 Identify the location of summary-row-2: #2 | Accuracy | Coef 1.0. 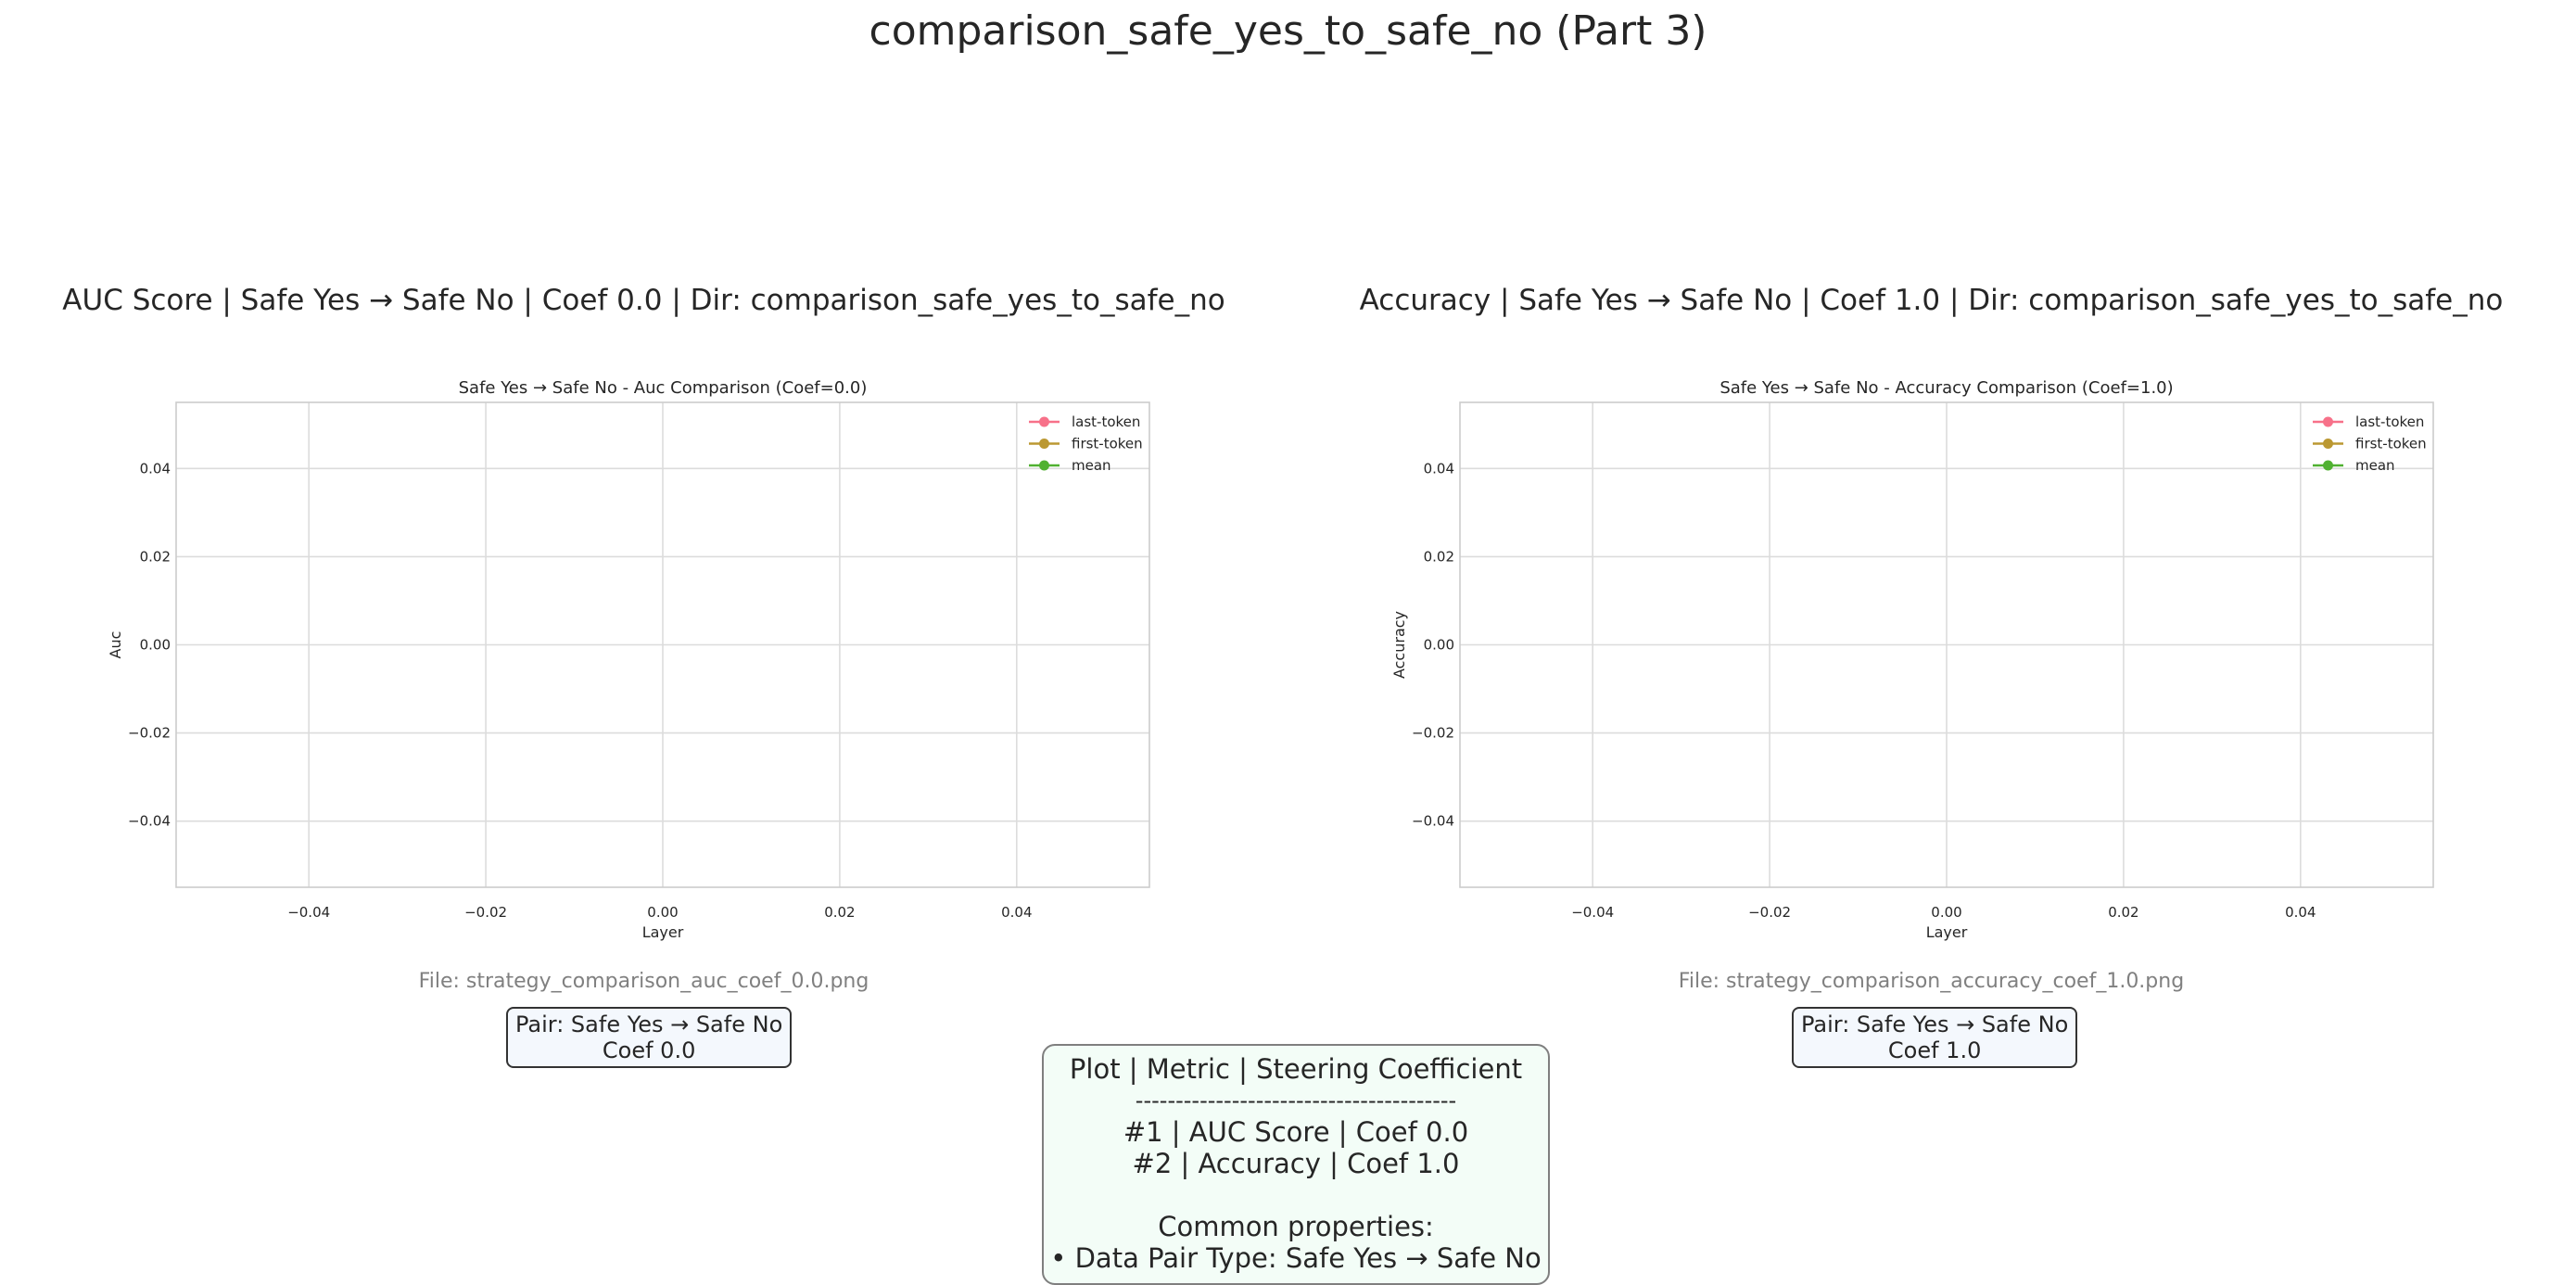
(1296, 1163).